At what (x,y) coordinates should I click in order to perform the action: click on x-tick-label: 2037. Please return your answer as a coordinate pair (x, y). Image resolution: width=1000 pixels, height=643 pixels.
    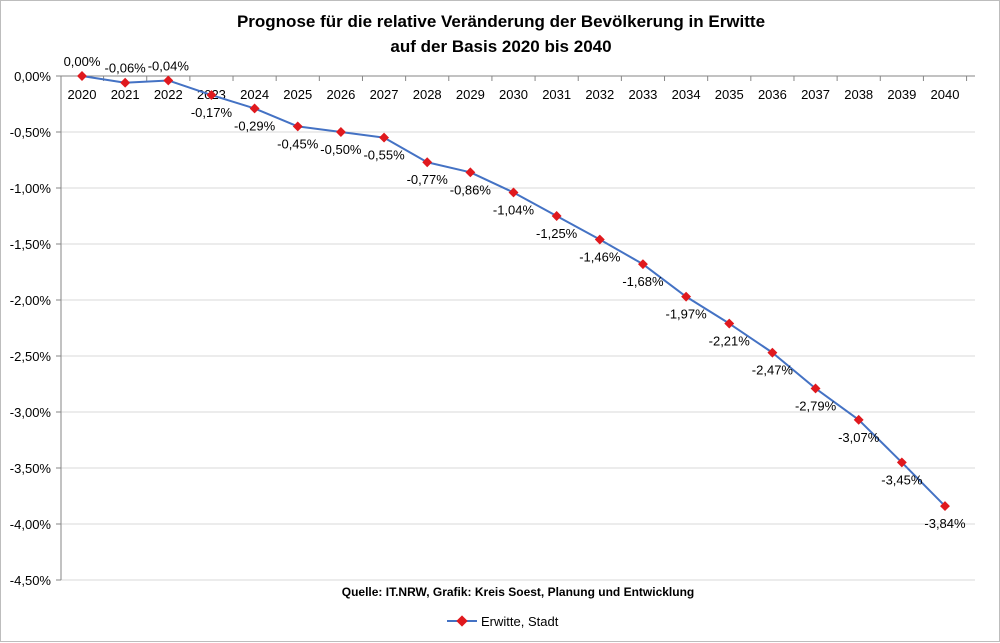
    Looking at the image, I should click on (815, 94).